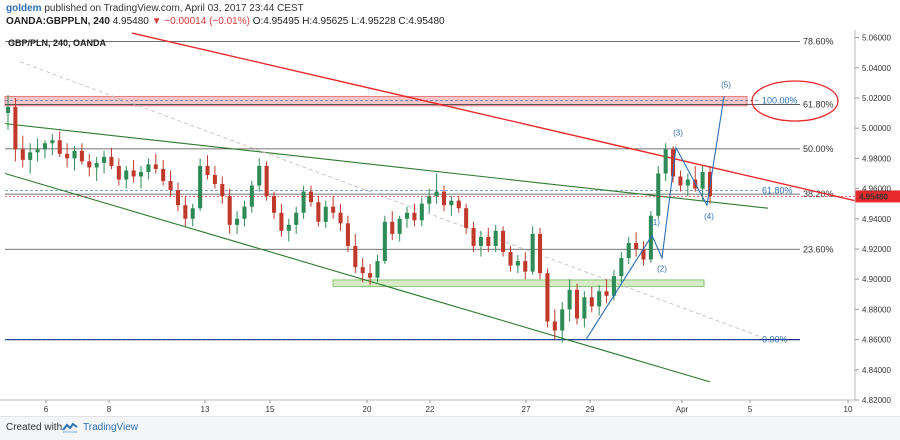 This screenshot has width=900, height=440. I want to click on price-tick-label: 4.94000, so click(876, 219).